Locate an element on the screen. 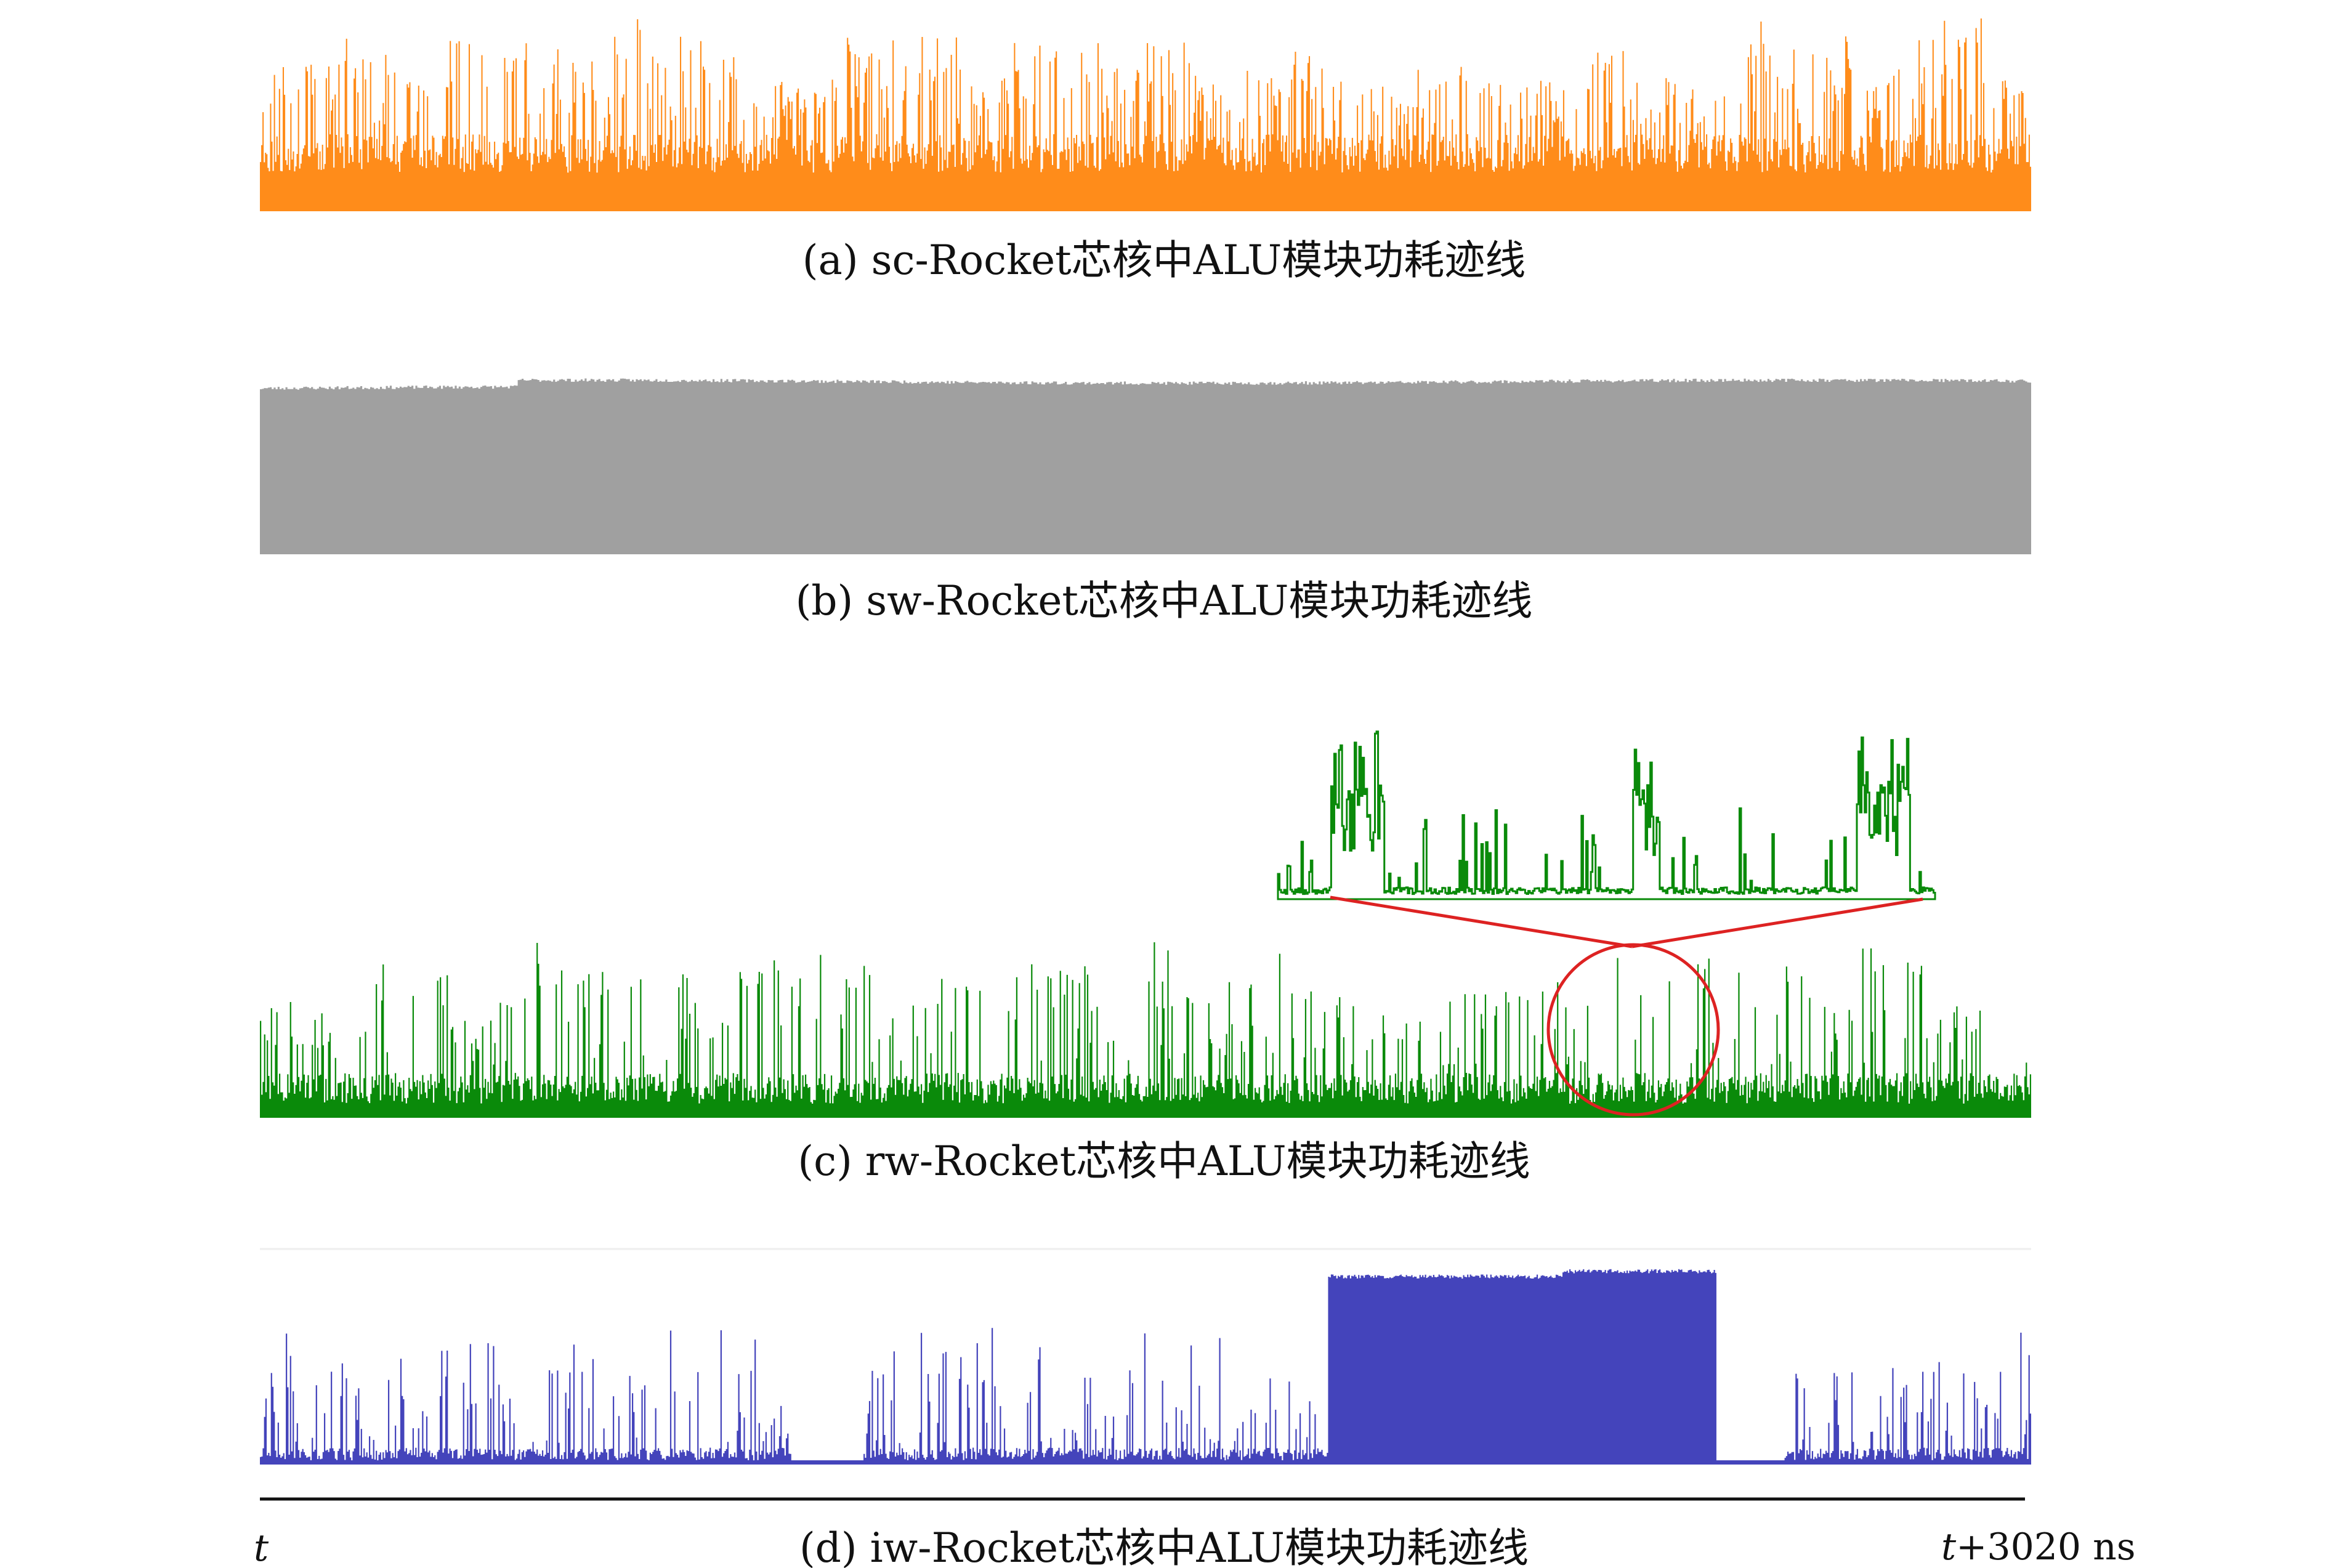 The height and width of the screenshot is (1568, 2328). time-axis-end-label: t+3020 ns is located at coordinates (2038, 1547).